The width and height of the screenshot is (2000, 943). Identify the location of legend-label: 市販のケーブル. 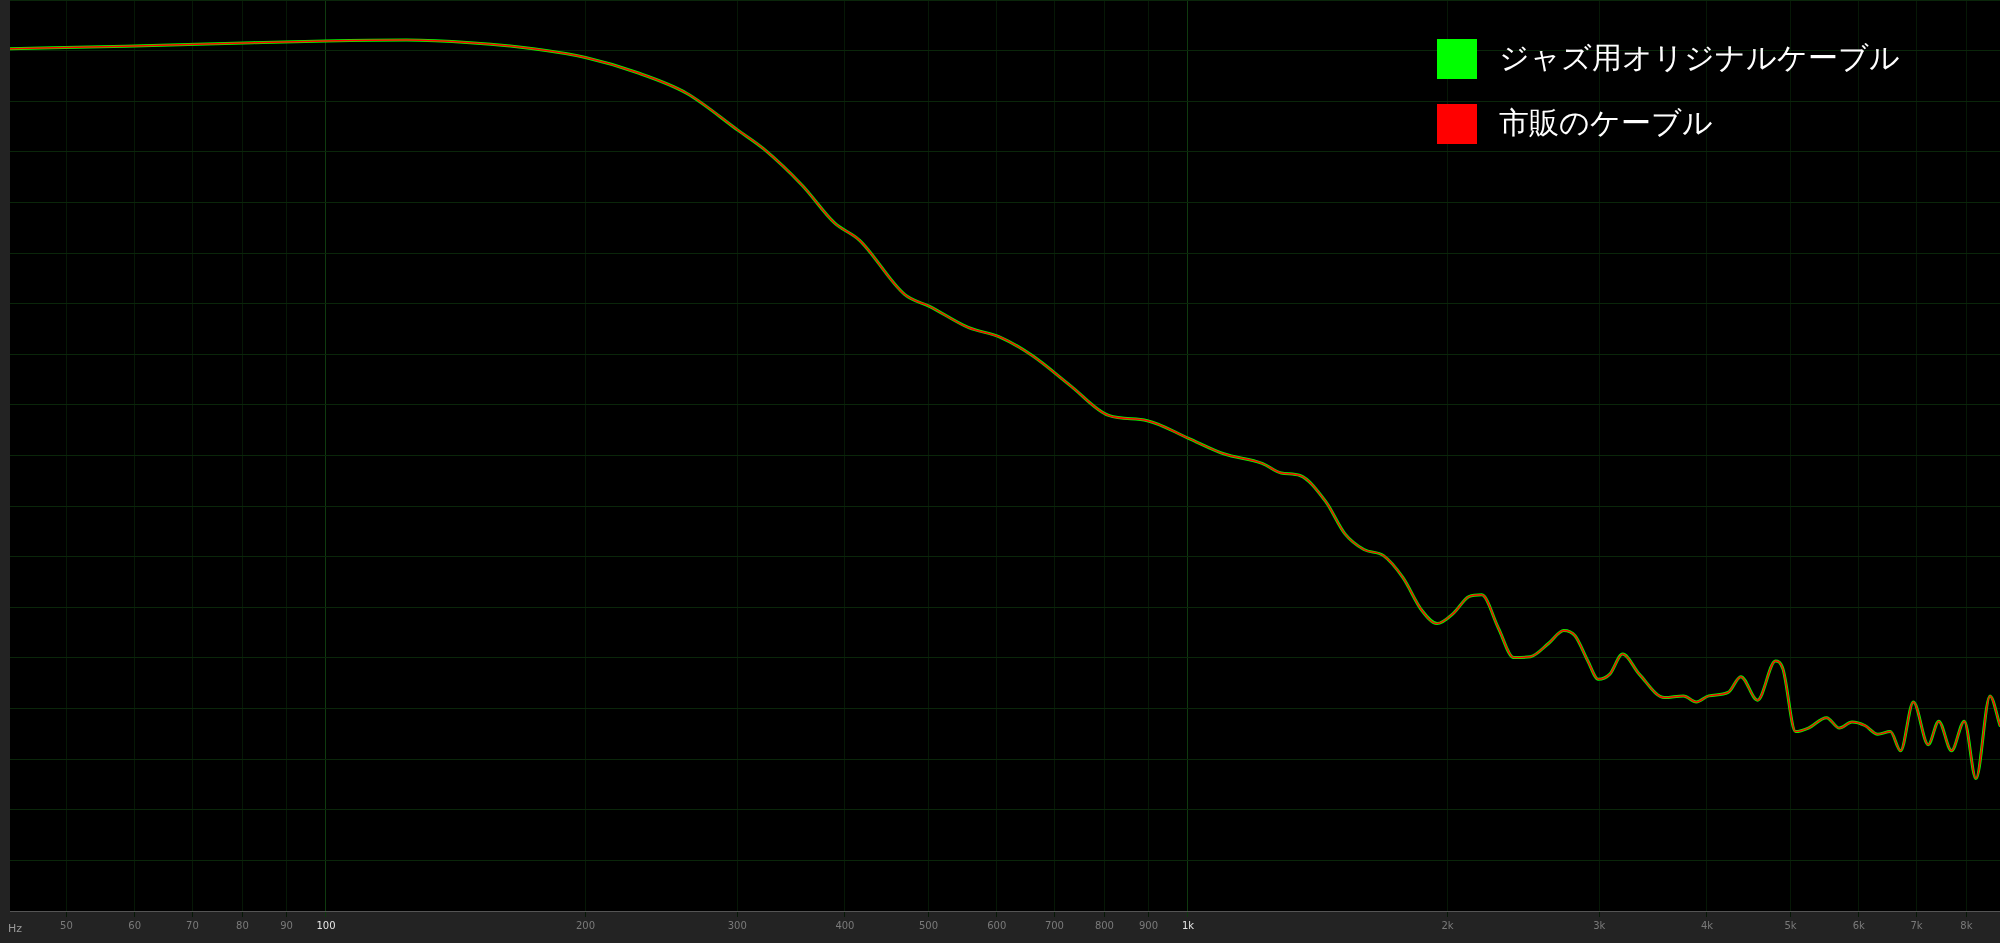
(1606, 123).